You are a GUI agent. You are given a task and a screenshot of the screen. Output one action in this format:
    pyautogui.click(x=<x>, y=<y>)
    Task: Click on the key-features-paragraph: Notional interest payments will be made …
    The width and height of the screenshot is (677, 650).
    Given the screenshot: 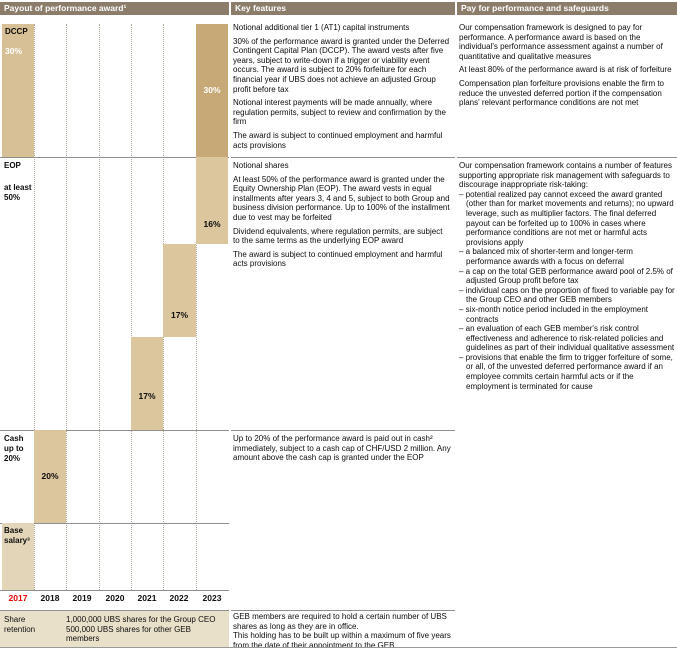 What is the action you would take?
    pyautogui.click(x=339, y=112)
    